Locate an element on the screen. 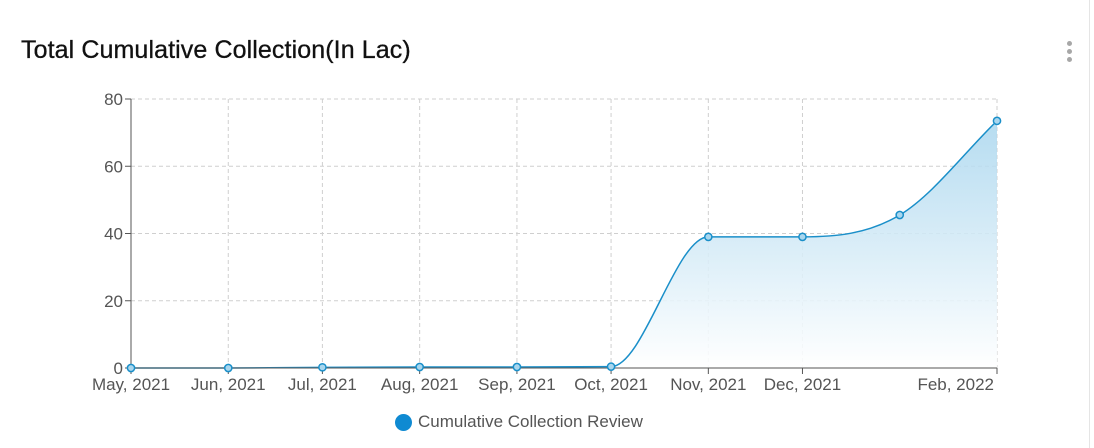 Image resolution: width=1094 pixels, height=448 pixels. x-tick-label: May, 2021 is located at coordinates (131, 384).